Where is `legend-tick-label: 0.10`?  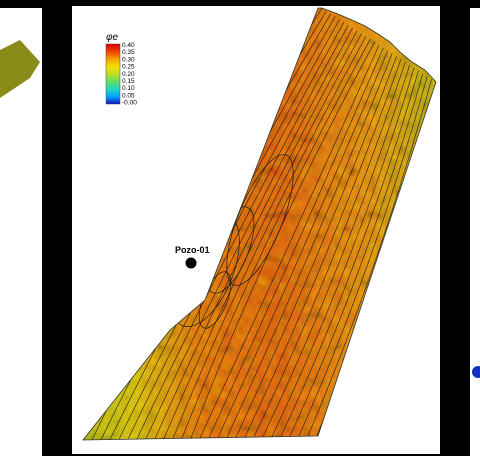 legend-tick-label: 0.10 is located at coordinates (128, 88).